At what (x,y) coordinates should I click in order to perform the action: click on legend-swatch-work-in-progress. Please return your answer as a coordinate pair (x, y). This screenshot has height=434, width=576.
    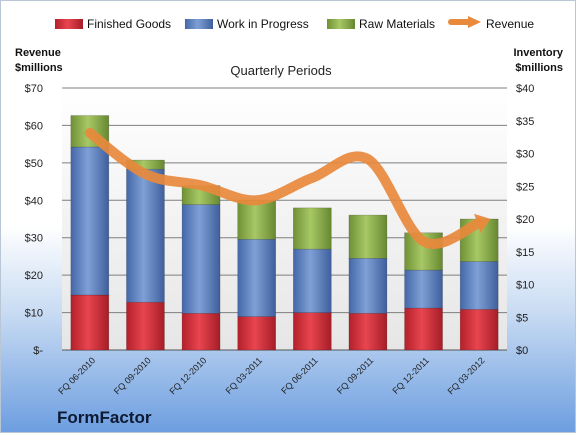
    Looking at the image, I should click on (199, 24).